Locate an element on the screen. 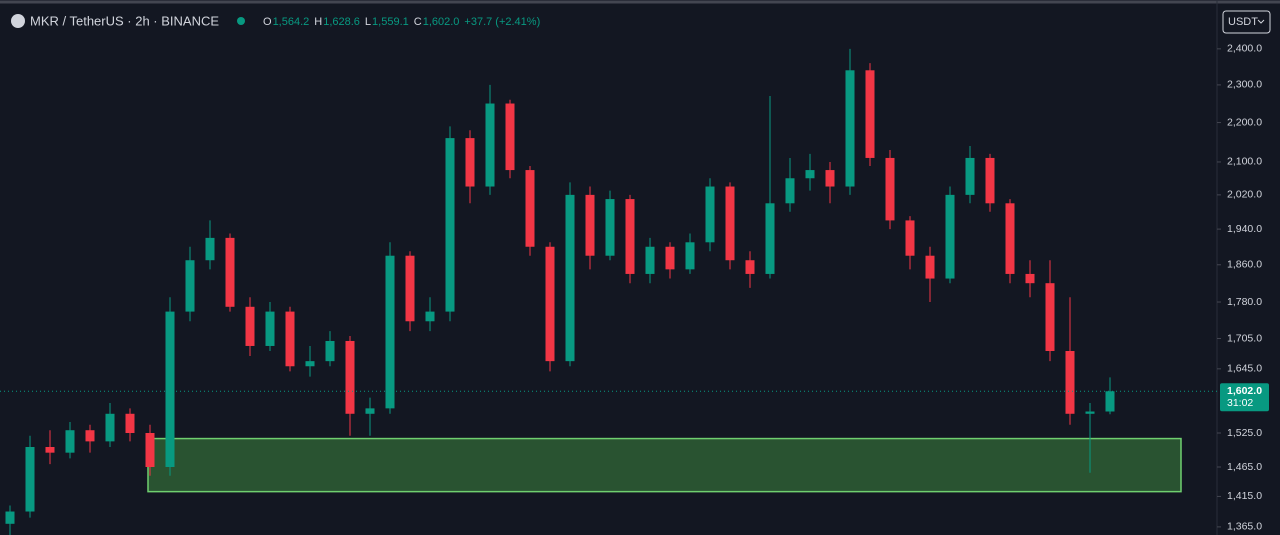 The height and width of the screenshot is (535, 1280). y-tick-label: 1,465.0 is located at coordinates (1244, 467).